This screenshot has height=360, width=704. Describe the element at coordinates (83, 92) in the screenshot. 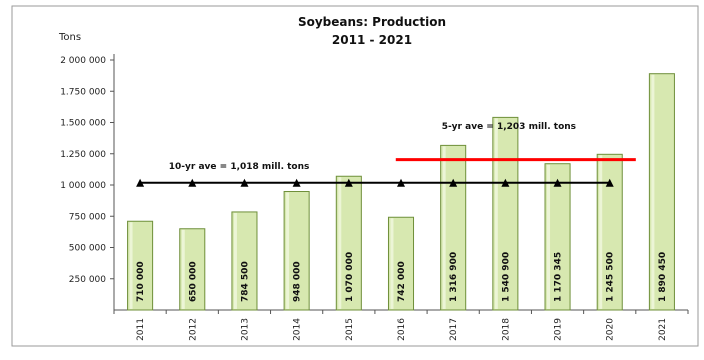

I see `y-tick-label: 1.750 000` at that location.